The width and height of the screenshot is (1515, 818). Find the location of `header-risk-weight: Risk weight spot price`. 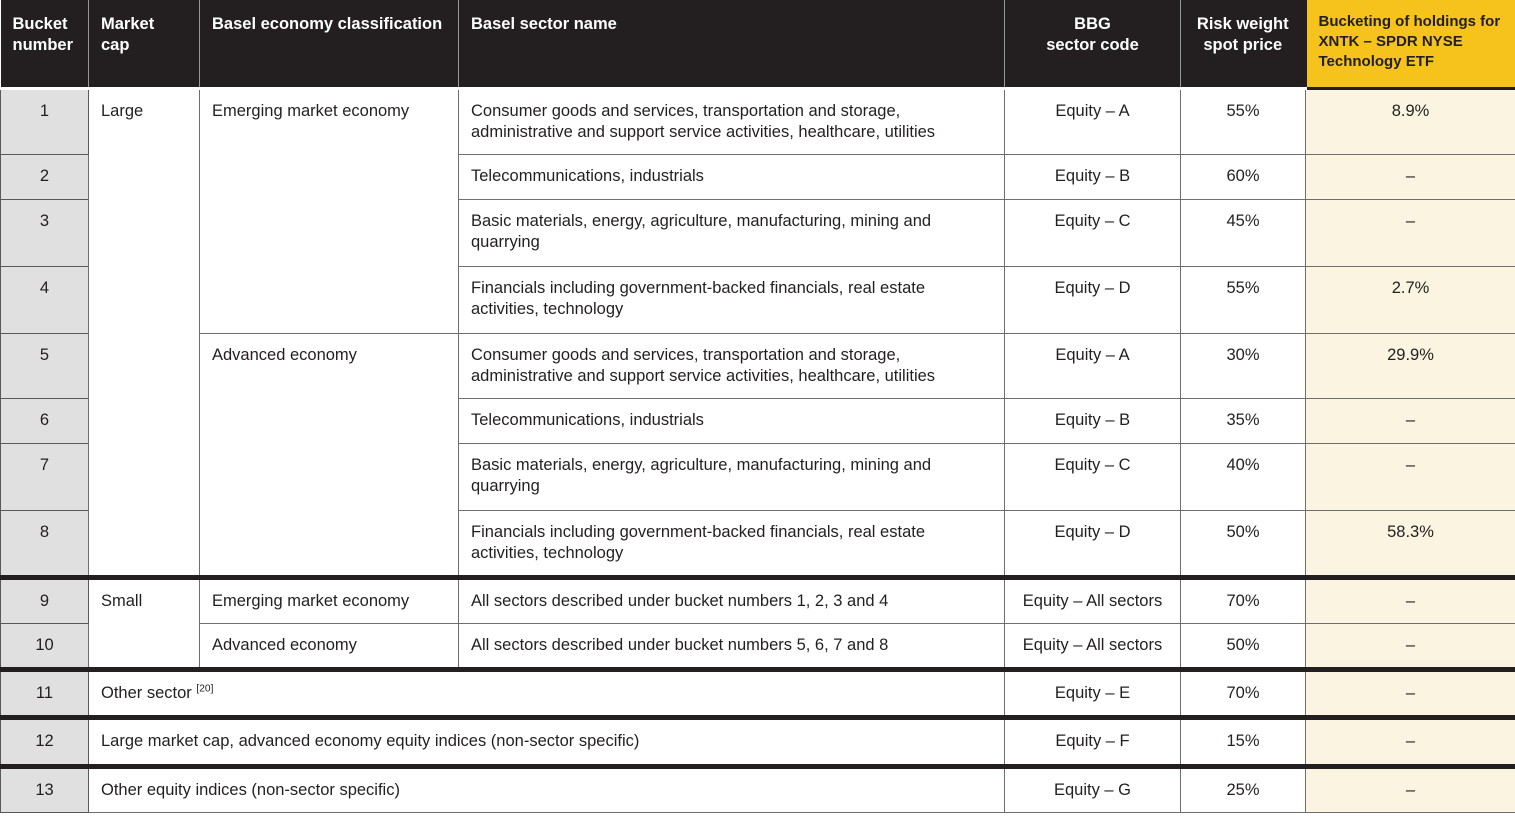

header-risk-weight: Risk weight spot price is located at coordinates (1243, 45).